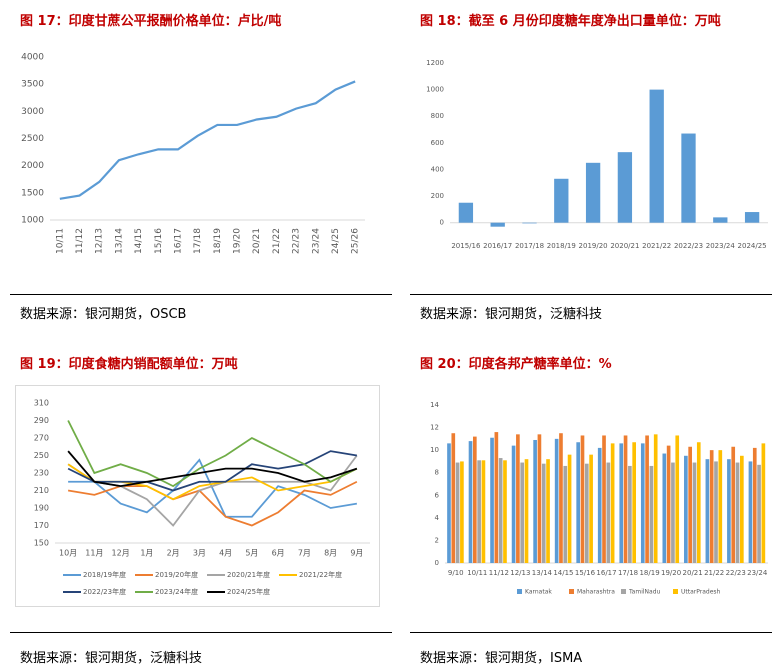 This screenshot has width=772, height=666. Describe the element at coordinates (41, 508) in the screenshot. I see `y-tick-label: 190` at that location.